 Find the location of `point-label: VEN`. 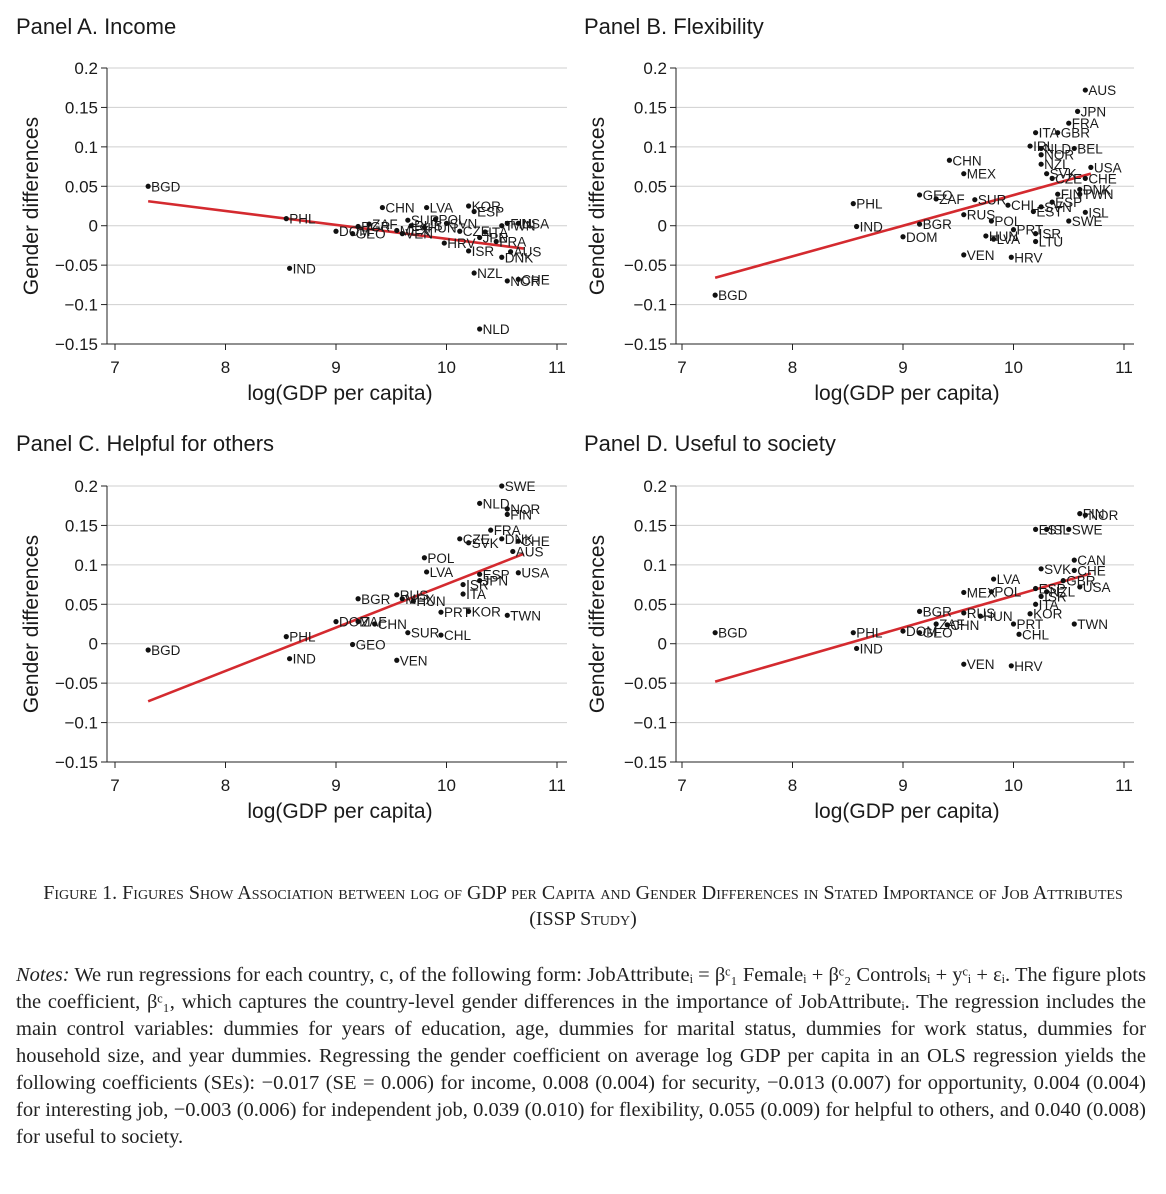

point-label: VEN is located at coordinates (419, 234).